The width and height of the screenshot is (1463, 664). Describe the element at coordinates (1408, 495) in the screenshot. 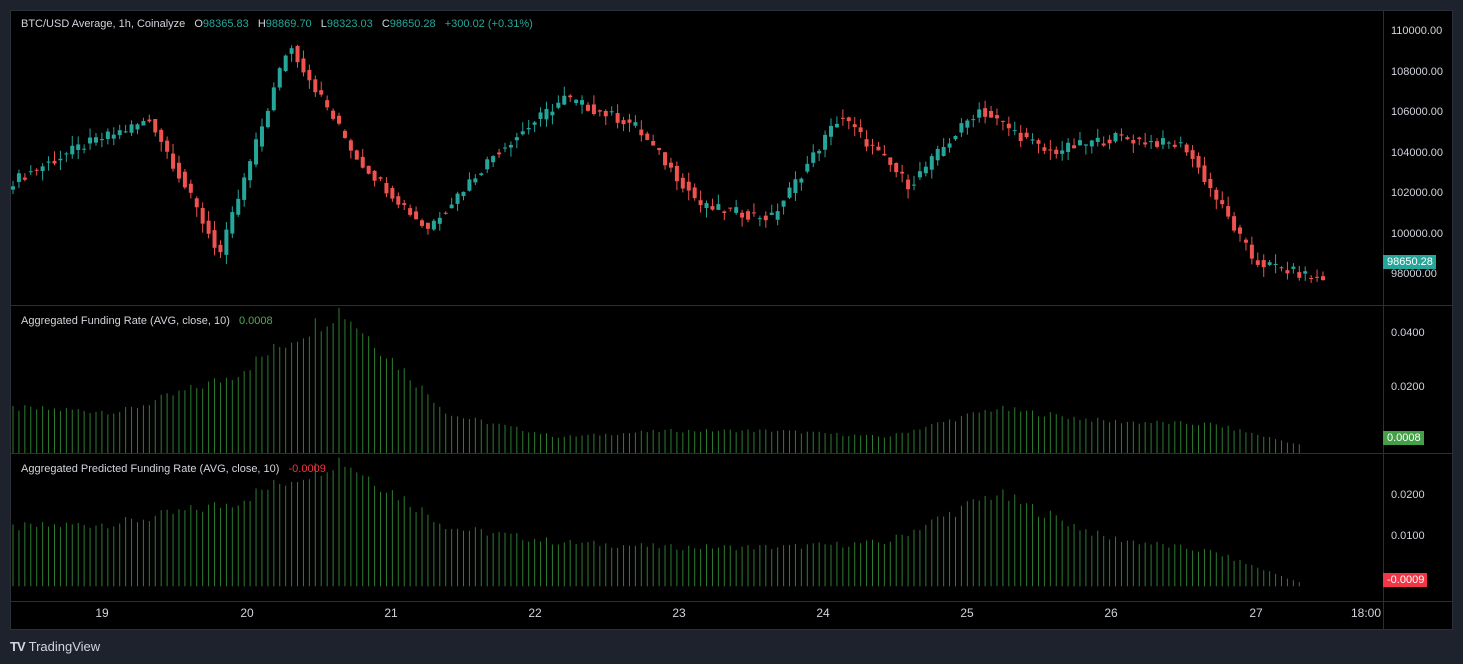

I see `y-tick: 0.0200` at that location.